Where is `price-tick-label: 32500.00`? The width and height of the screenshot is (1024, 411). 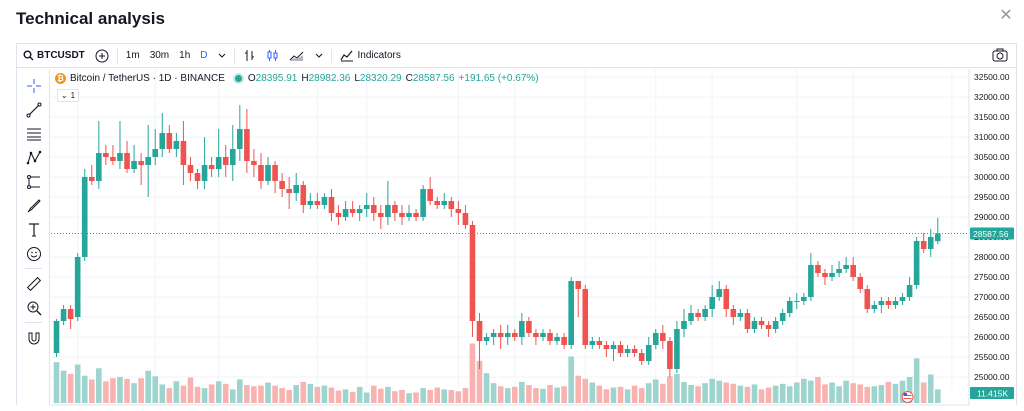
price-tick-label: 32500.00 is located at coordinates (992, 77).